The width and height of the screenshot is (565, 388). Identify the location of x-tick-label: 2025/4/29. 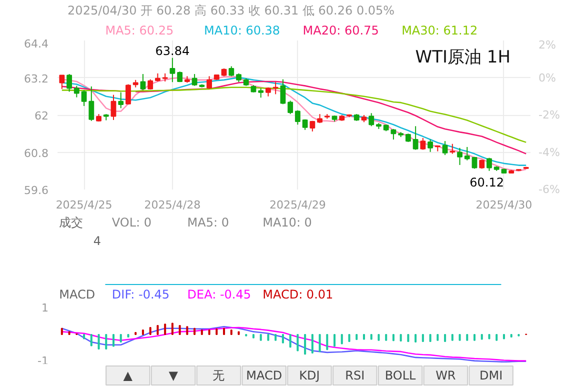
(297, 205).